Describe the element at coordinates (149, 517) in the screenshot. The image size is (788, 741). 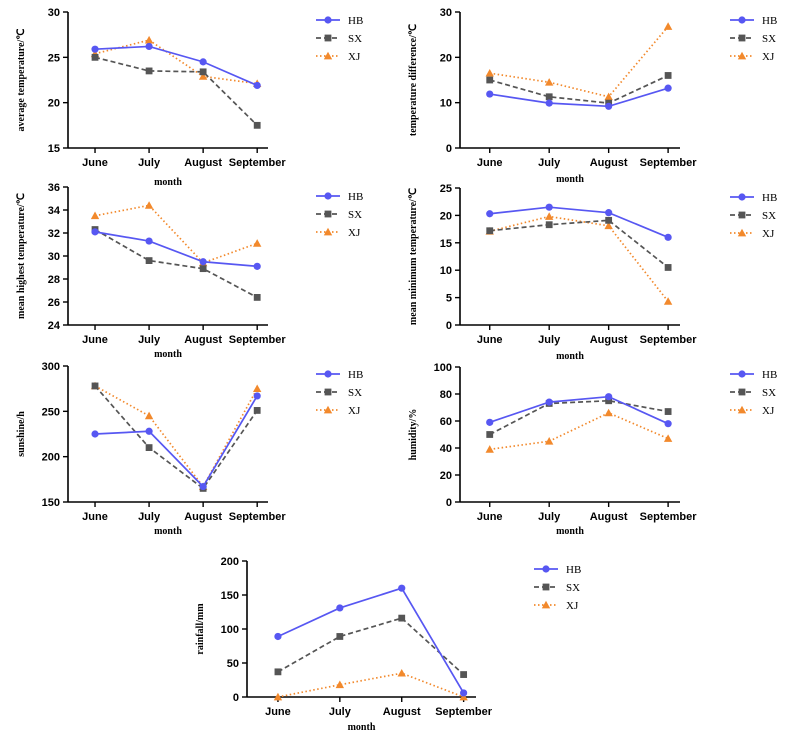
I see `x-tick-label: July` at that location.